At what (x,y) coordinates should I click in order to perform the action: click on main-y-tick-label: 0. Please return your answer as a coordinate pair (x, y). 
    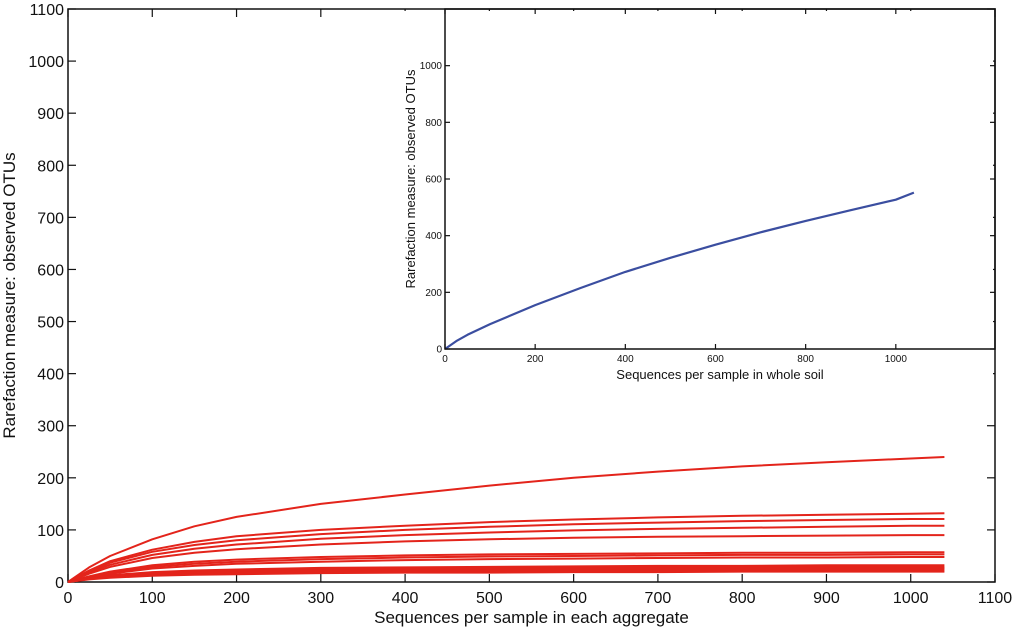
    Looking at the image, I should click on (59, 583).